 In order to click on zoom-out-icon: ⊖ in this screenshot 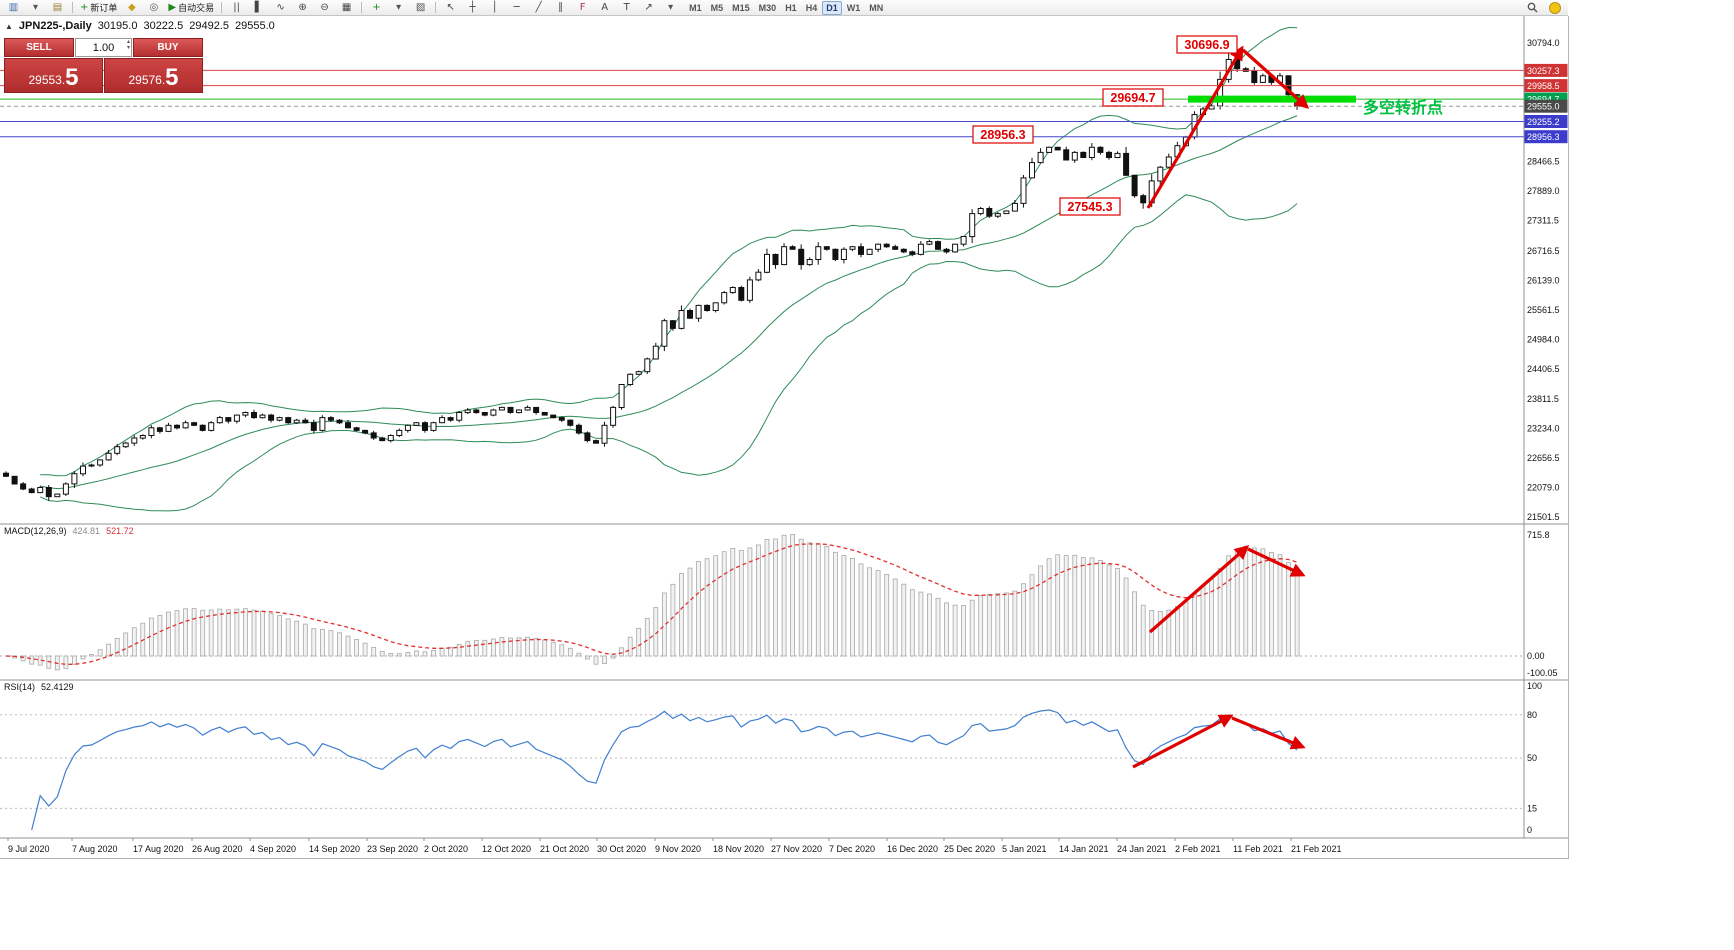, I will do `click(324, 8)`.